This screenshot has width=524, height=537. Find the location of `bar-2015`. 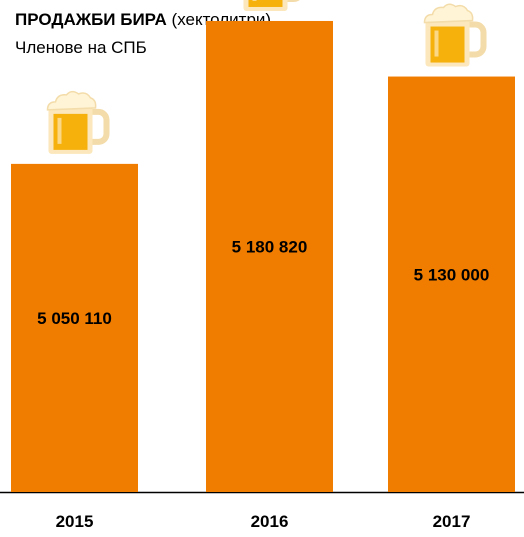

bar-2015 is located at coordinates (74, 327).